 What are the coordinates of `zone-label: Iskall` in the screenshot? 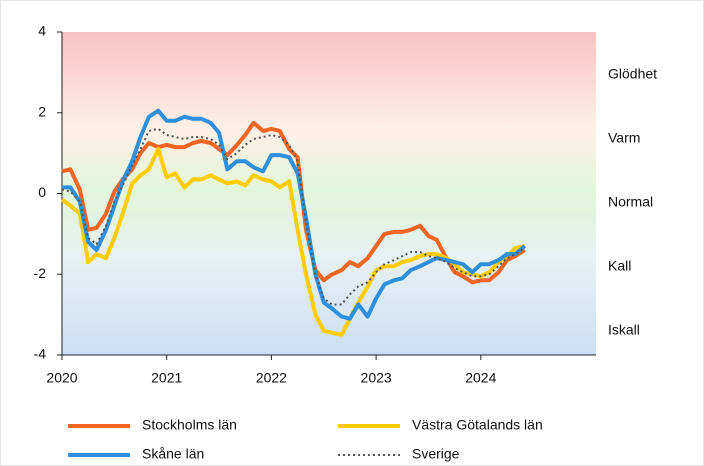 It's located at (624, 330).